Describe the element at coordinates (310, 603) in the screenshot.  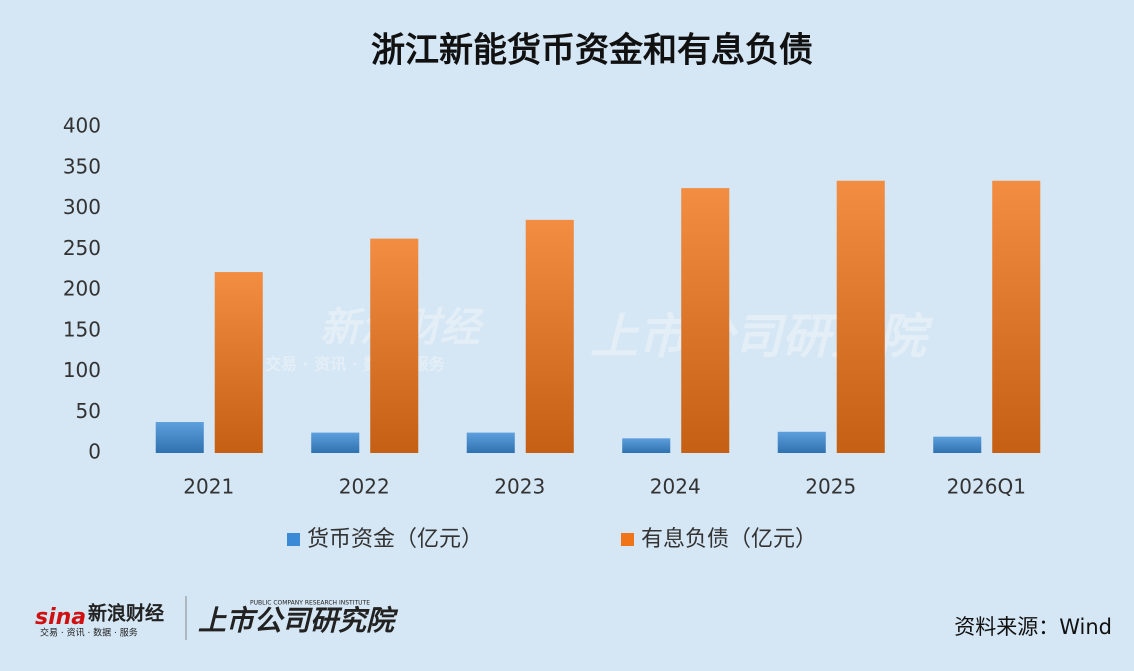
I see `footer-institute-en: PUBLIC COMPANY RESEARCH INSTITUTE` at that location.